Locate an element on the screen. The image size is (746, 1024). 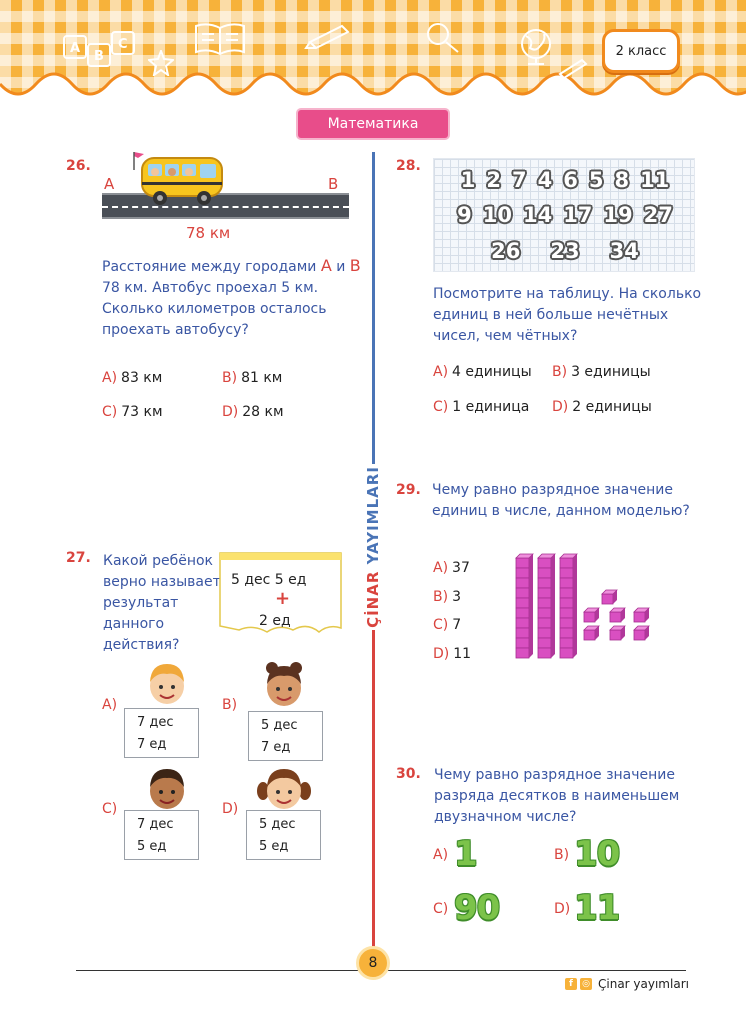
q29-number: 29. is located at coordinates (408, 490).